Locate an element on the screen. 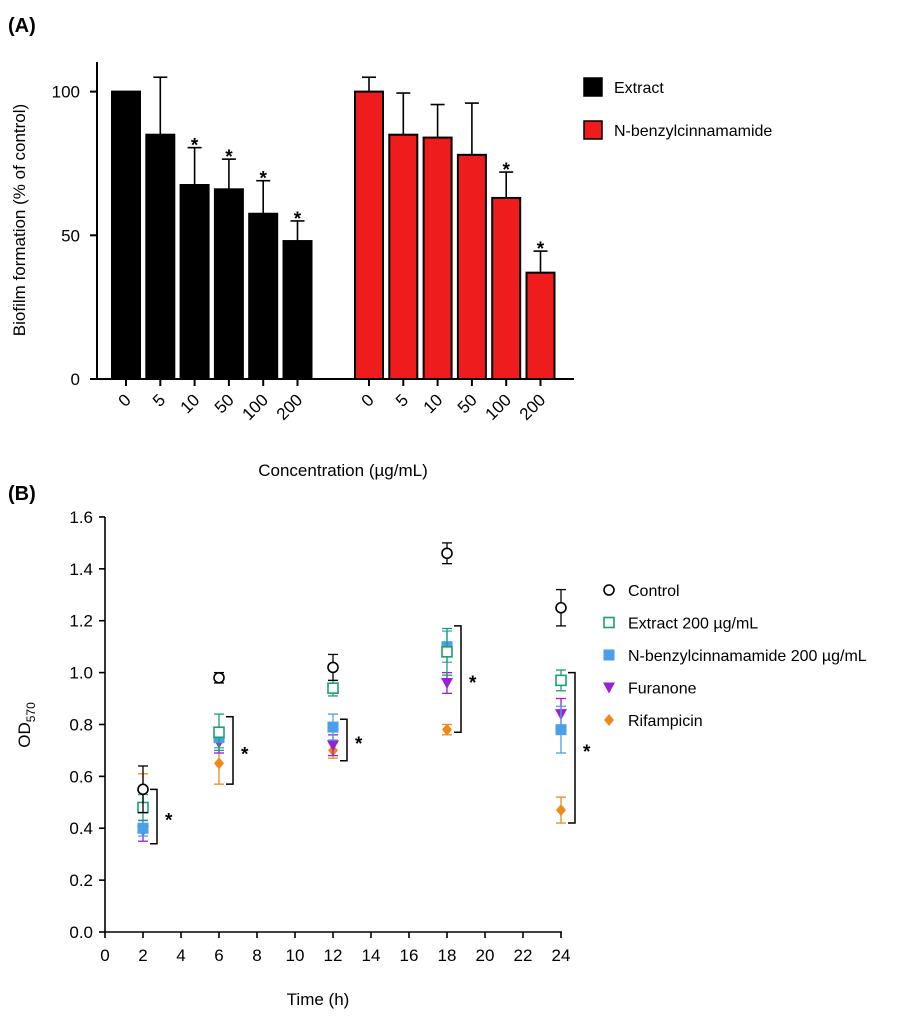 This screenshot has height=1024, width=918. panel-b-y-tick-label: 1.6 is located at coordinates (81, 517).